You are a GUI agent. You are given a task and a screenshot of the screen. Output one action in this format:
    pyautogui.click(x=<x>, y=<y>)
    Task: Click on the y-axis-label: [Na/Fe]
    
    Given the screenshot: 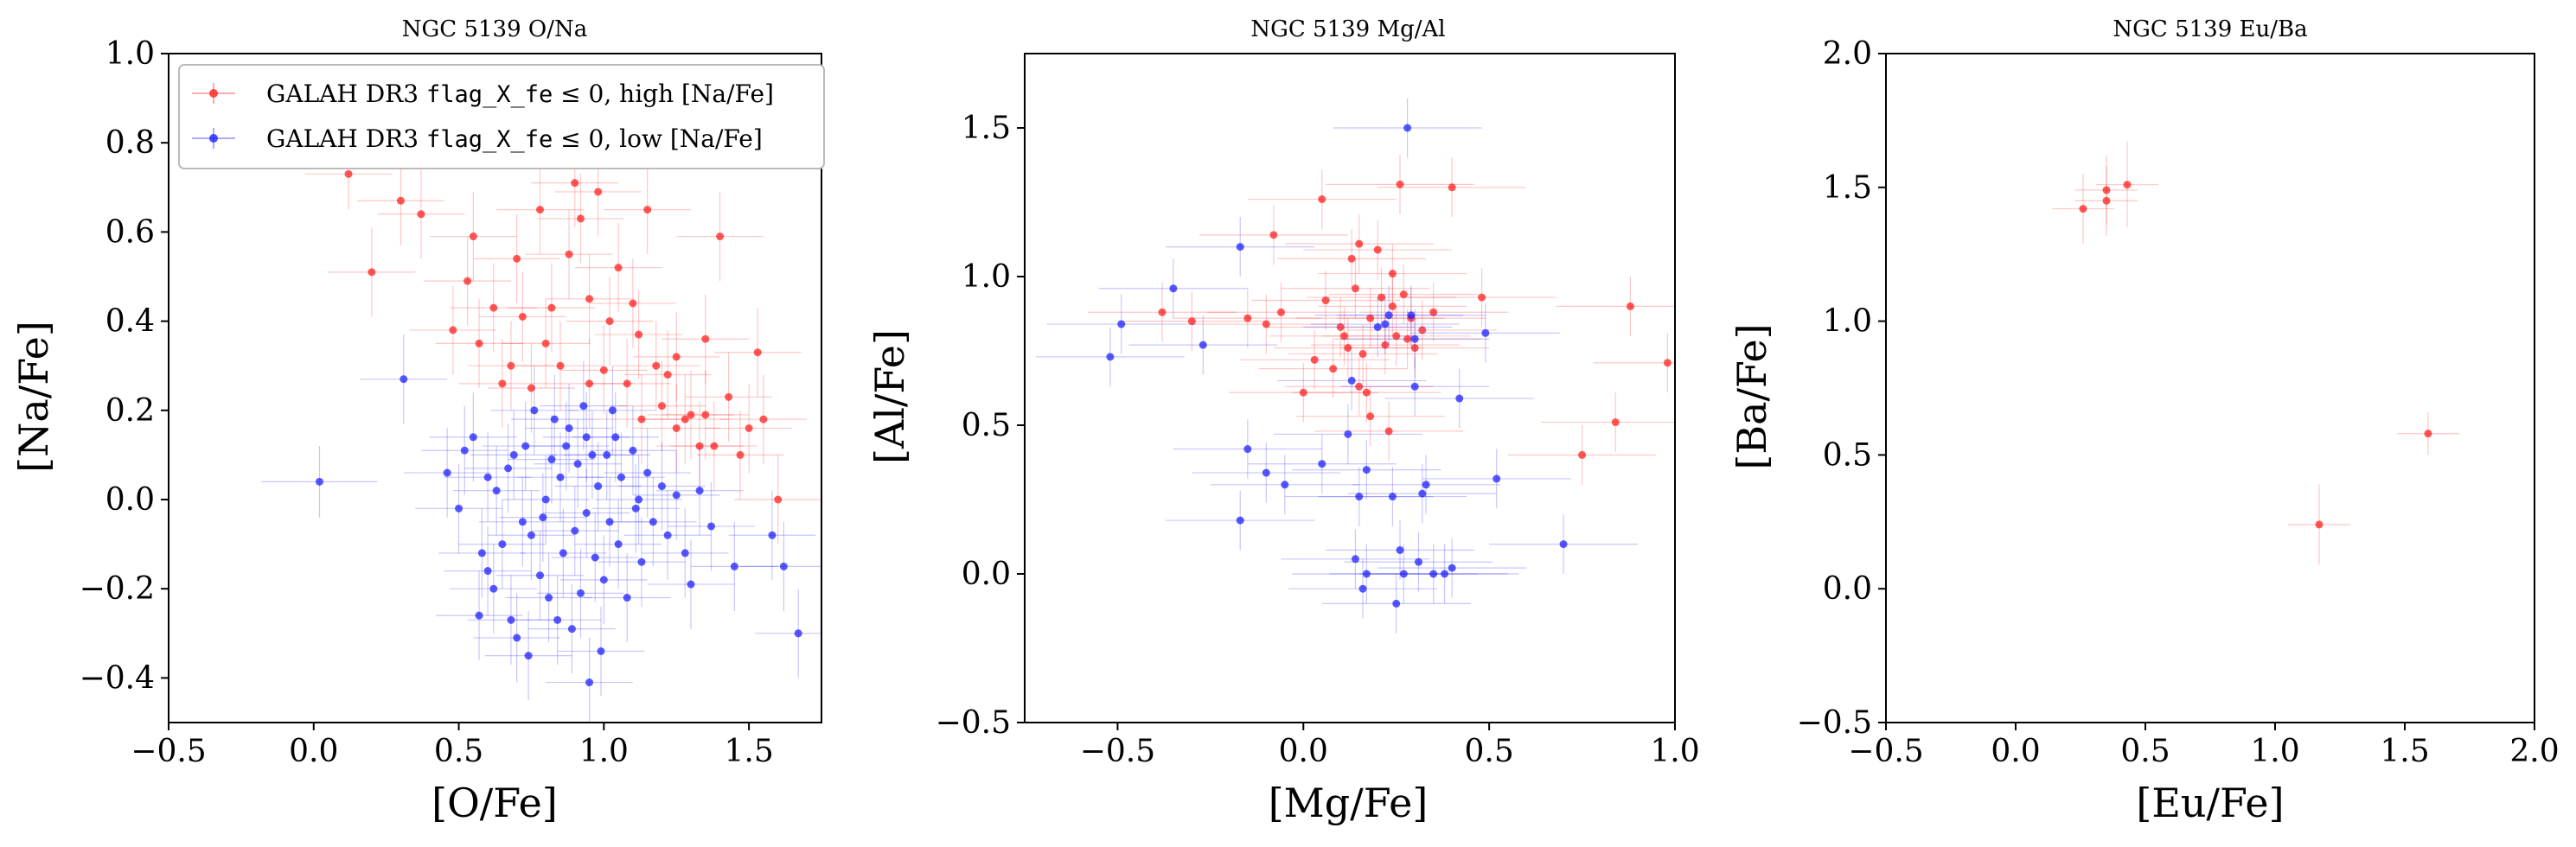 What is the action you would take?
    pyautogui.click(x=34, y=397)
    